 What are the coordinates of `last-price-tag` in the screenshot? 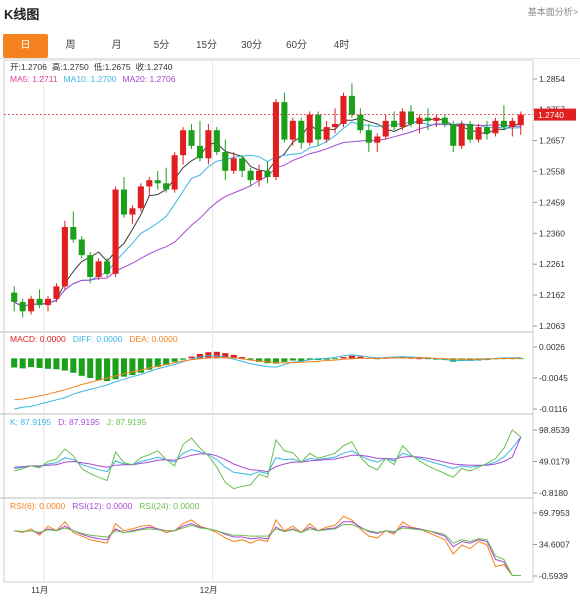 It's located at (555, 114).